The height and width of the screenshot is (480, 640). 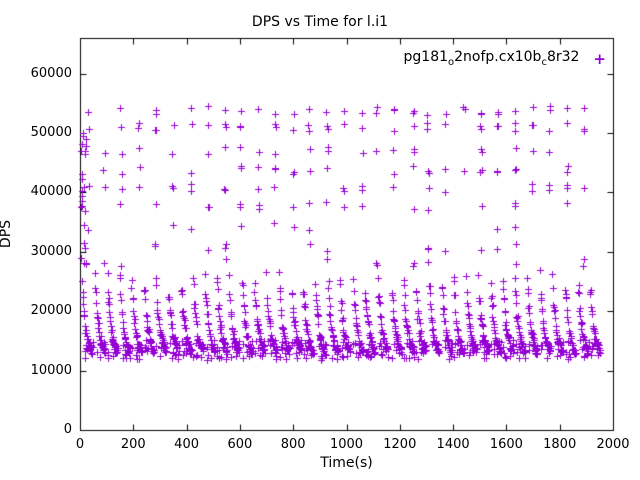 What do you see at coordinates (613, 444) in the screenshot?
I see `x-tick-label: 2000` at bounding box center [613, 444].